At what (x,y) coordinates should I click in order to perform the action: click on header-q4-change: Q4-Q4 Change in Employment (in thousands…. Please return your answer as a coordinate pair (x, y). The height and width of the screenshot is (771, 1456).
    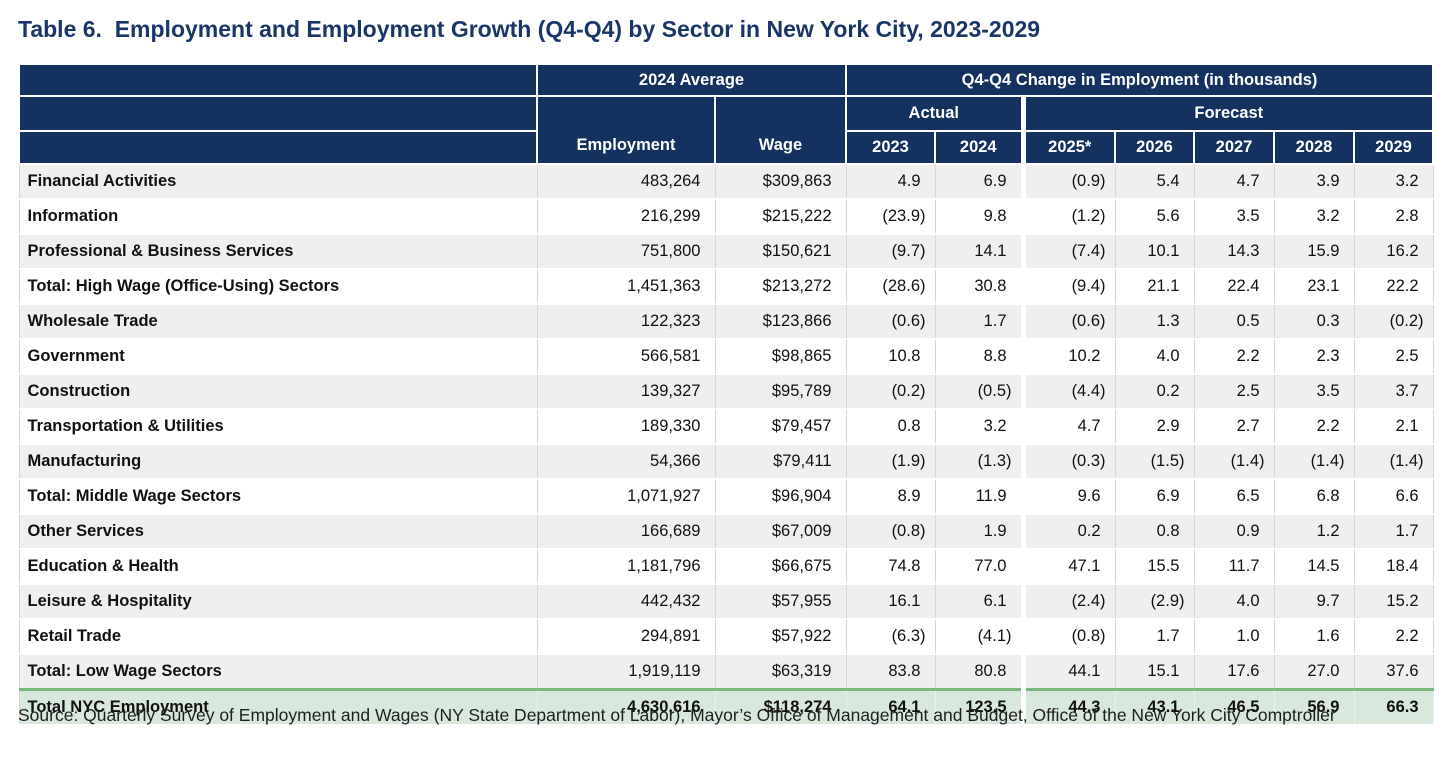
    Looking at the image, I should click on (1139, 80).